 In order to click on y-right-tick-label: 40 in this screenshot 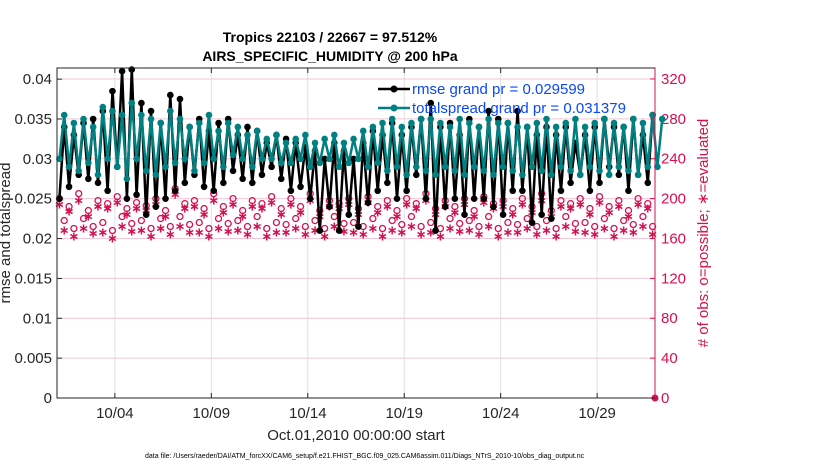, I will do `click(669, 358)`.